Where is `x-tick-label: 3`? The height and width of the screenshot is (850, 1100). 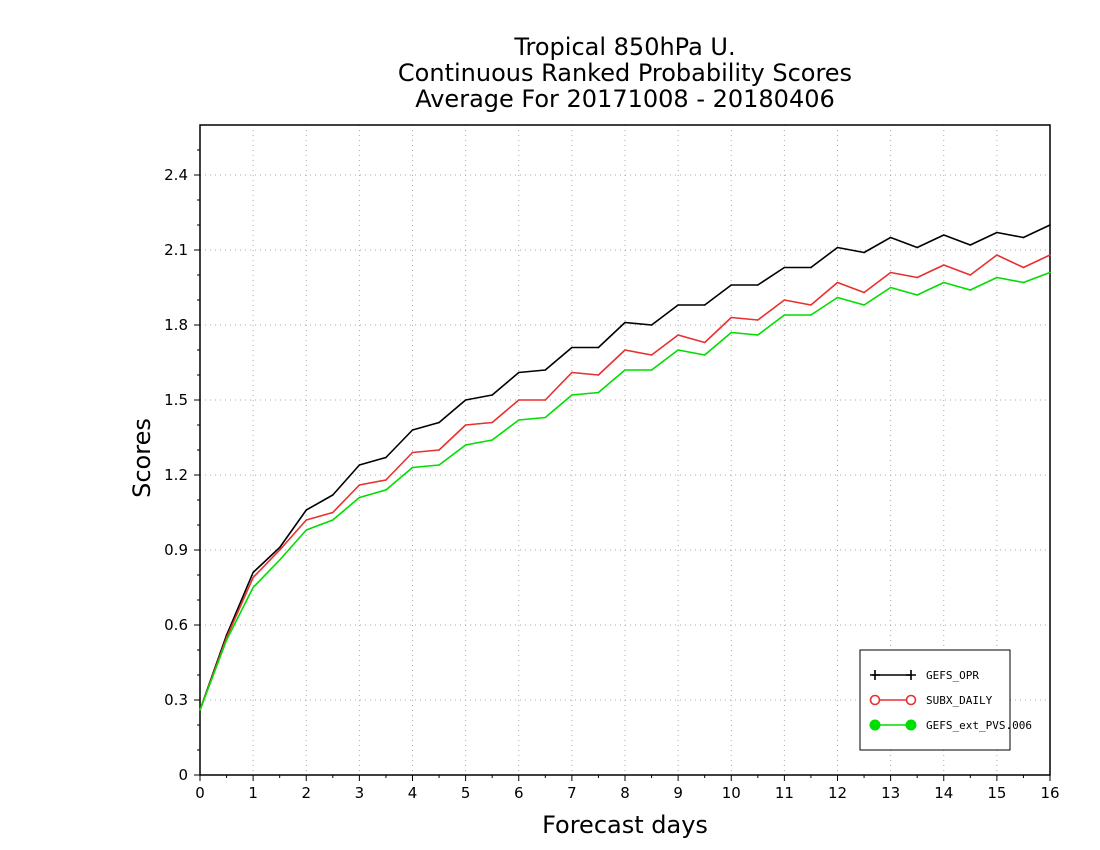 x-tick-label: 3 is located at coordinates (360, 793).